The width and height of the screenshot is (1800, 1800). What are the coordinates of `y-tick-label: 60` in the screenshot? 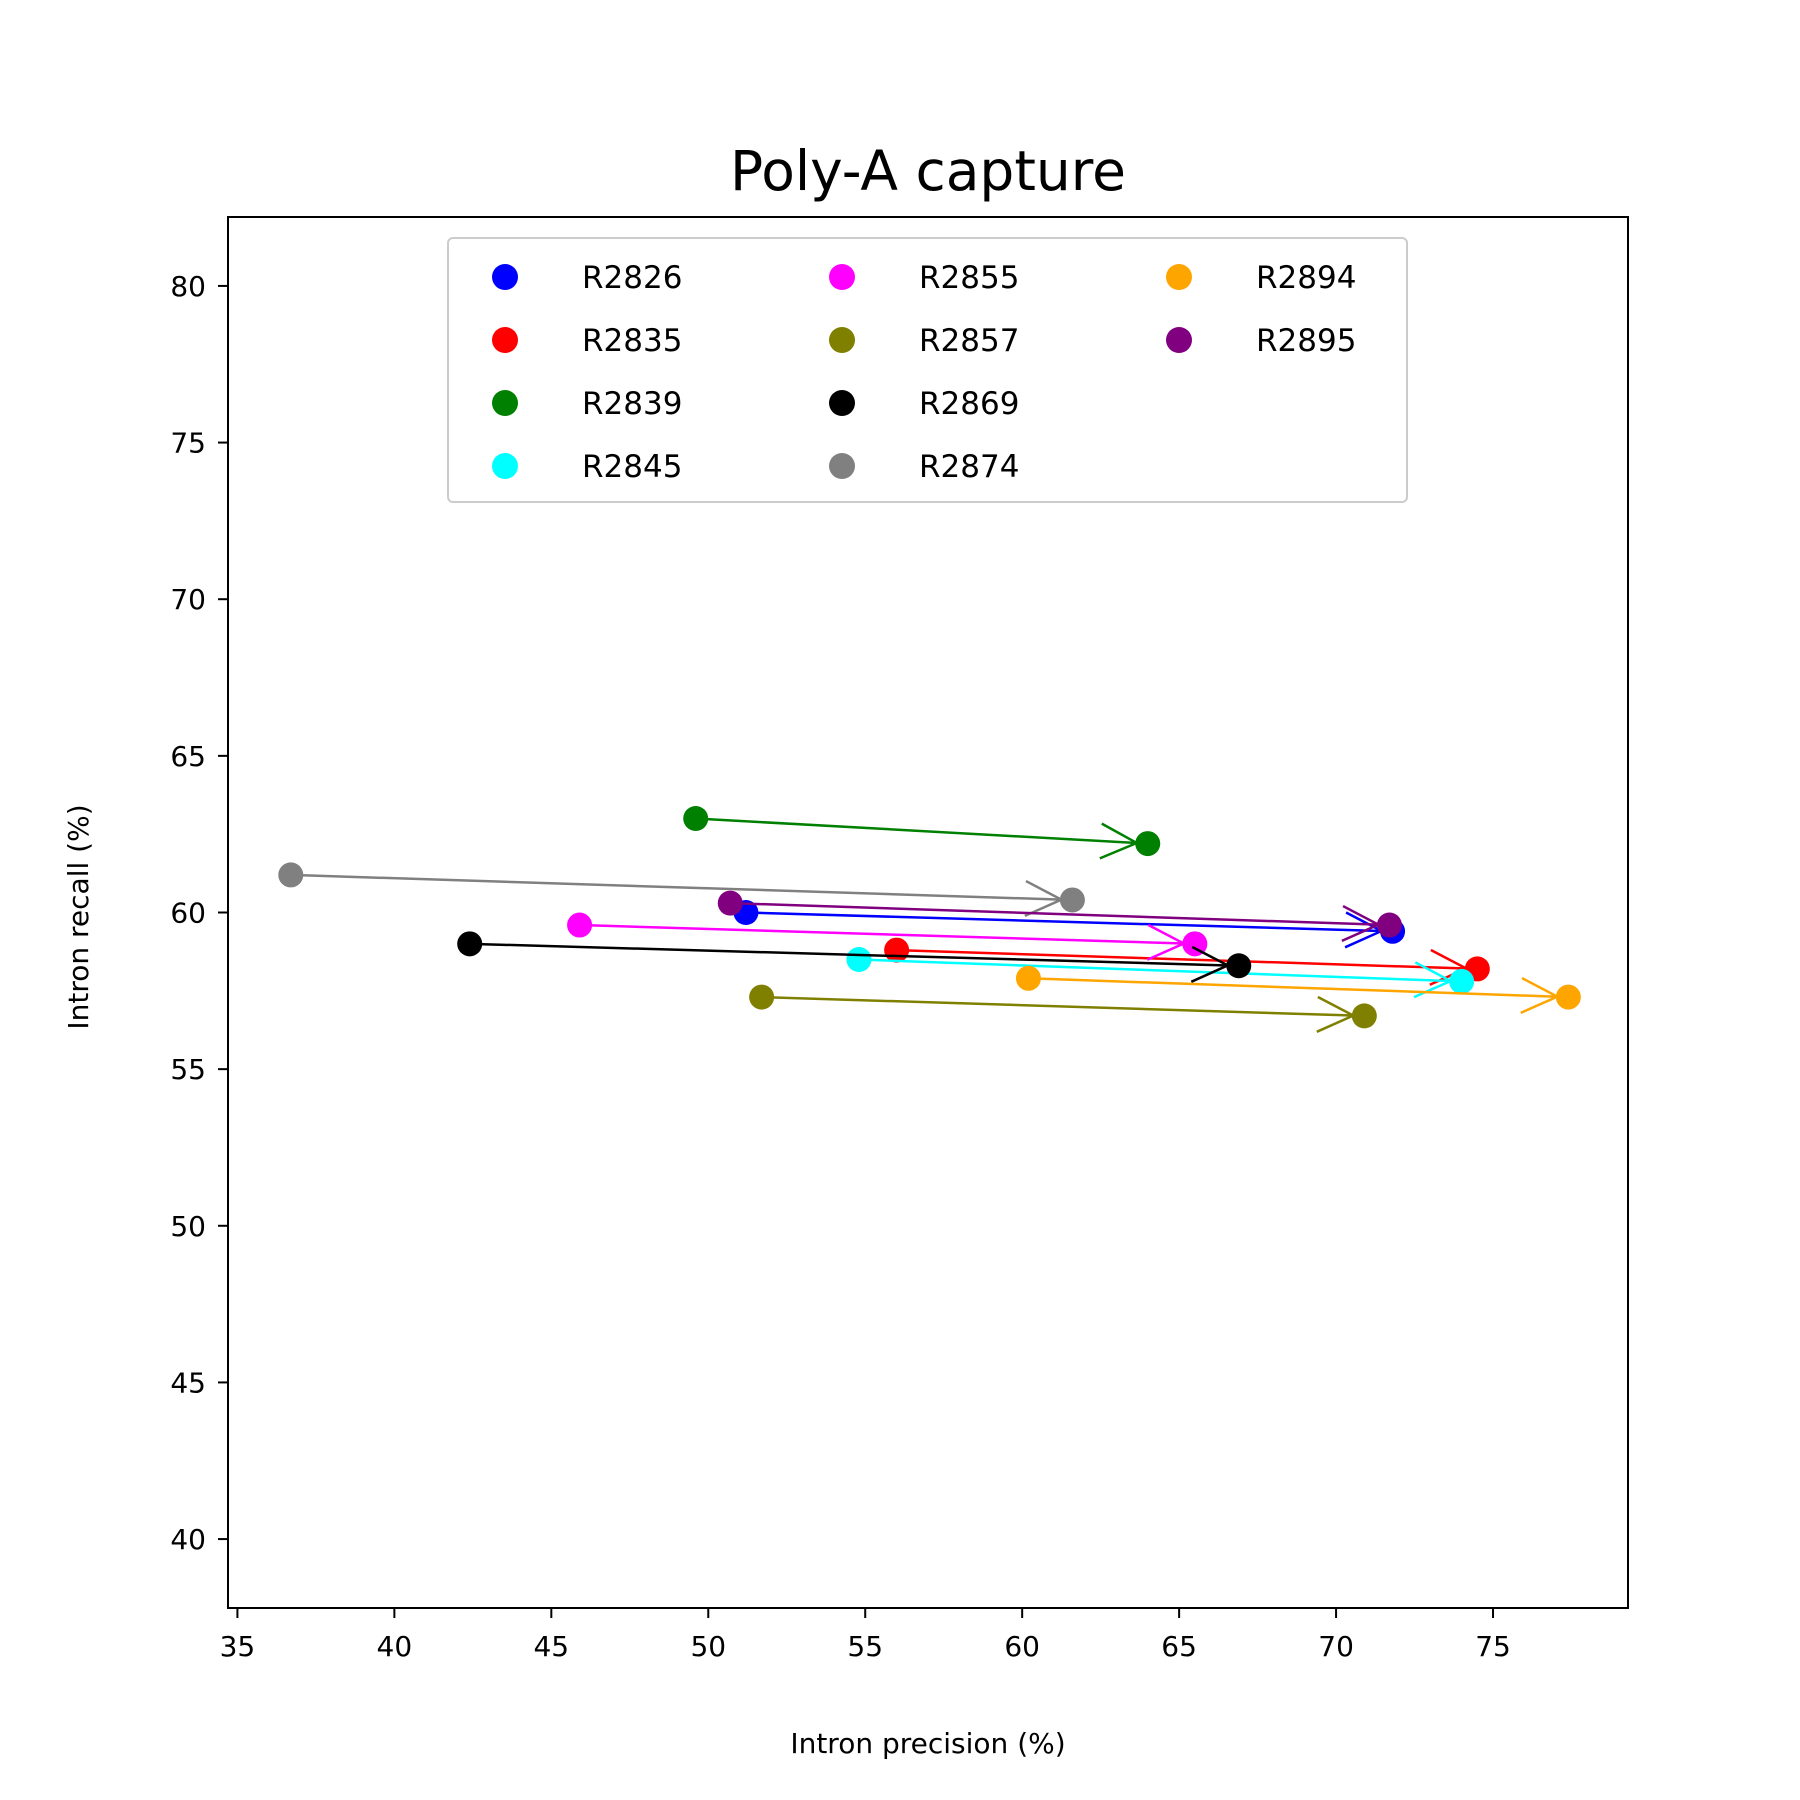 It's located at (188, 913).